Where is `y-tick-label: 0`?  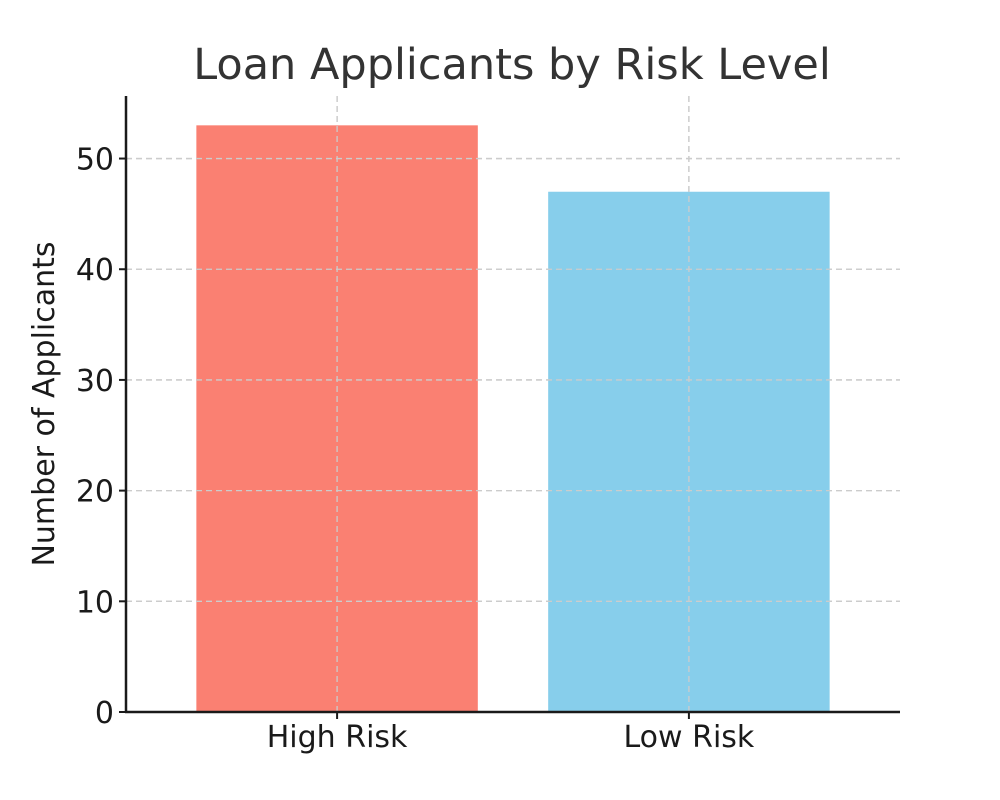 y-tick-label: 0 is located at coordinates (104, 713).